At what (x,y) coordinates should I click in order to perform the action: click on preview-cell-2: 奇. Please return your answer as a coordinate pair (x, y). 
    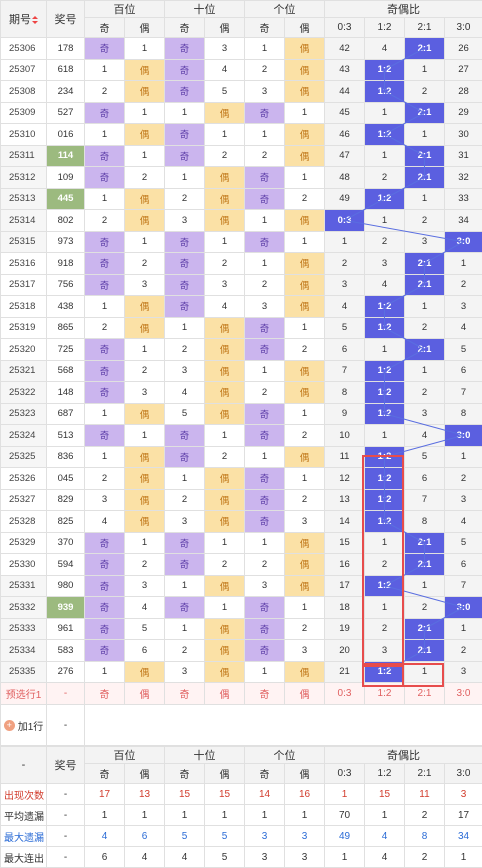
    Looking at the image, I should click on (185, 694).